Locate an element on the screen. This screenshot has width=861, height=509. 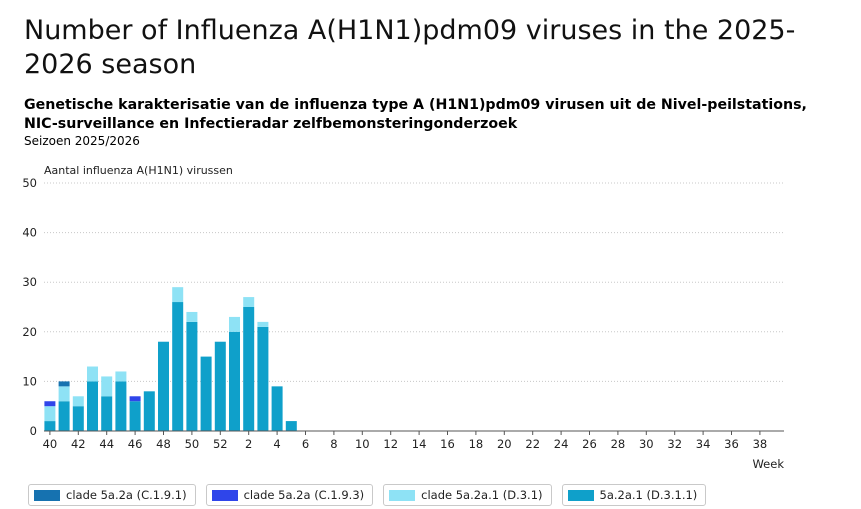
x-tick-label: 30 is located at coordinates (646, 444).